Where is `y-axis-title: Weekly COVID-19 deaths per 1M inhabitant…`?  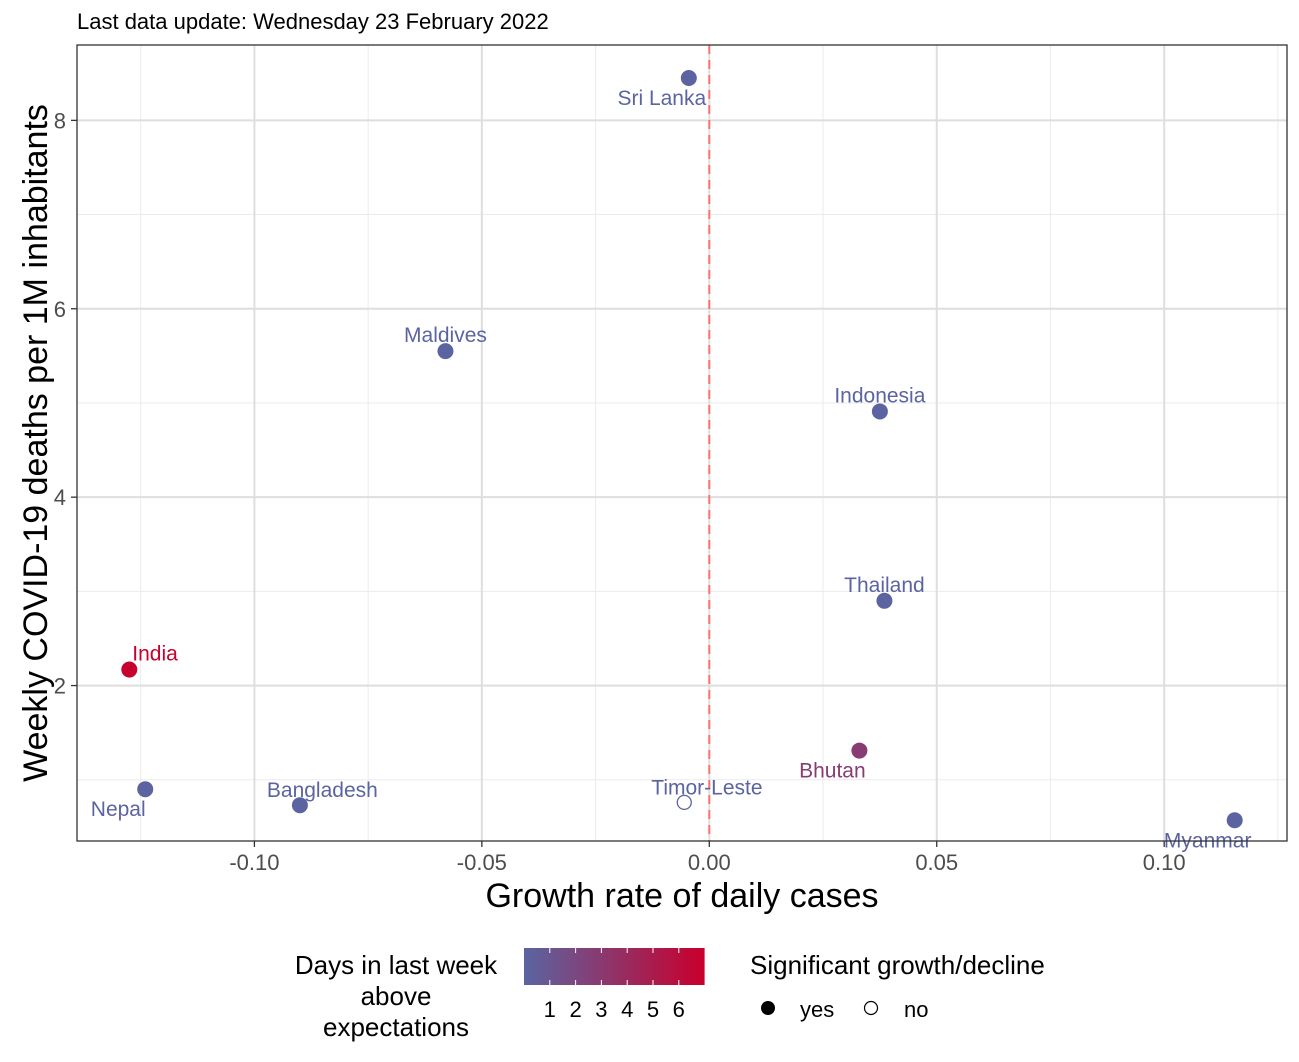
y-axis-title: Weekly COVID-19 deaths per 1M inhabitant… is located at coordinates (36, 443).